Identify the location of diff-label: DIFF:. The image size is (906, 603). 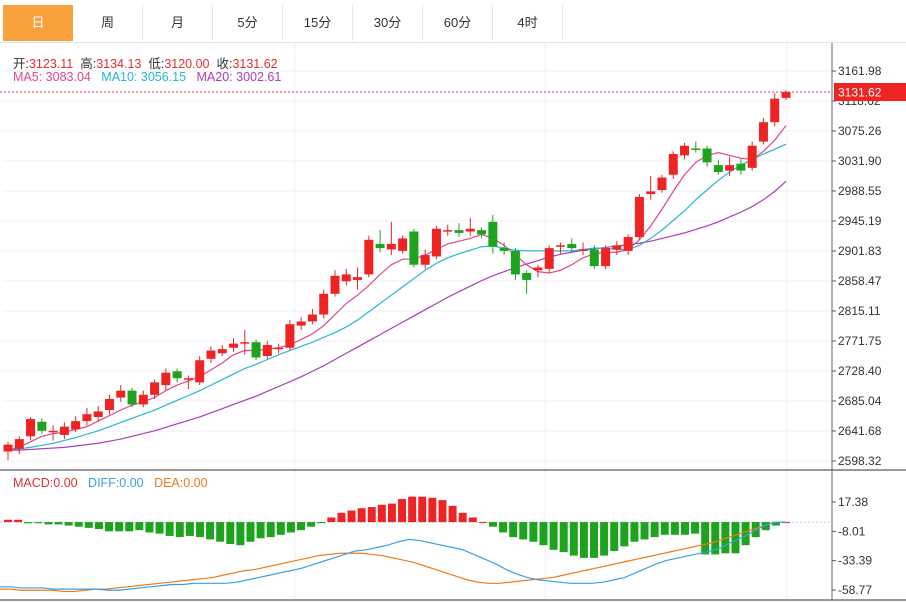
(104, 483).